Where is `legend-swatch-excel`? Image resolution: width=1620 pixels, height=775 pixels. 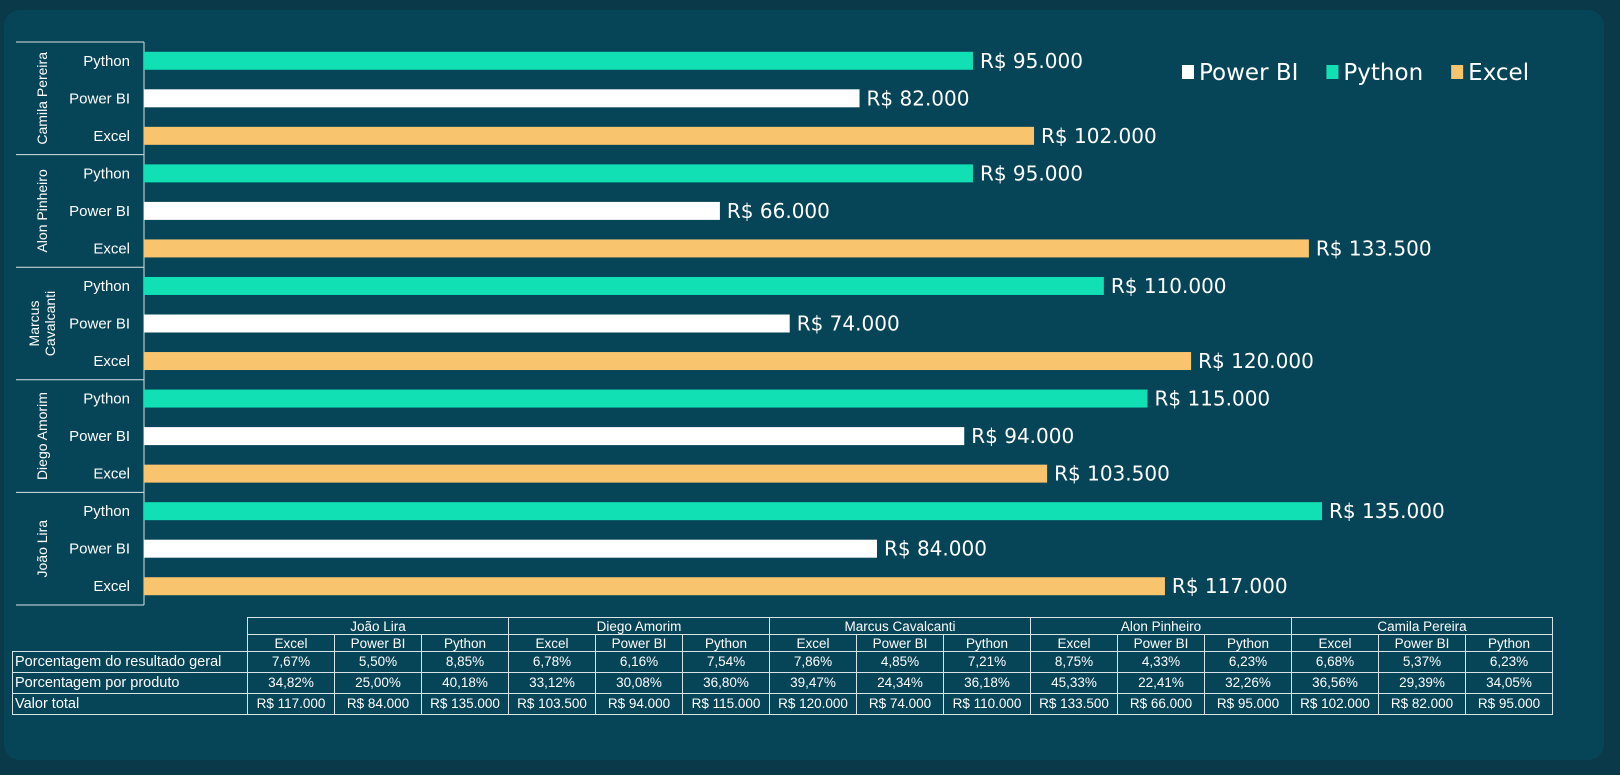 legend-swatch-excel is located at coordinates (1457, 72).